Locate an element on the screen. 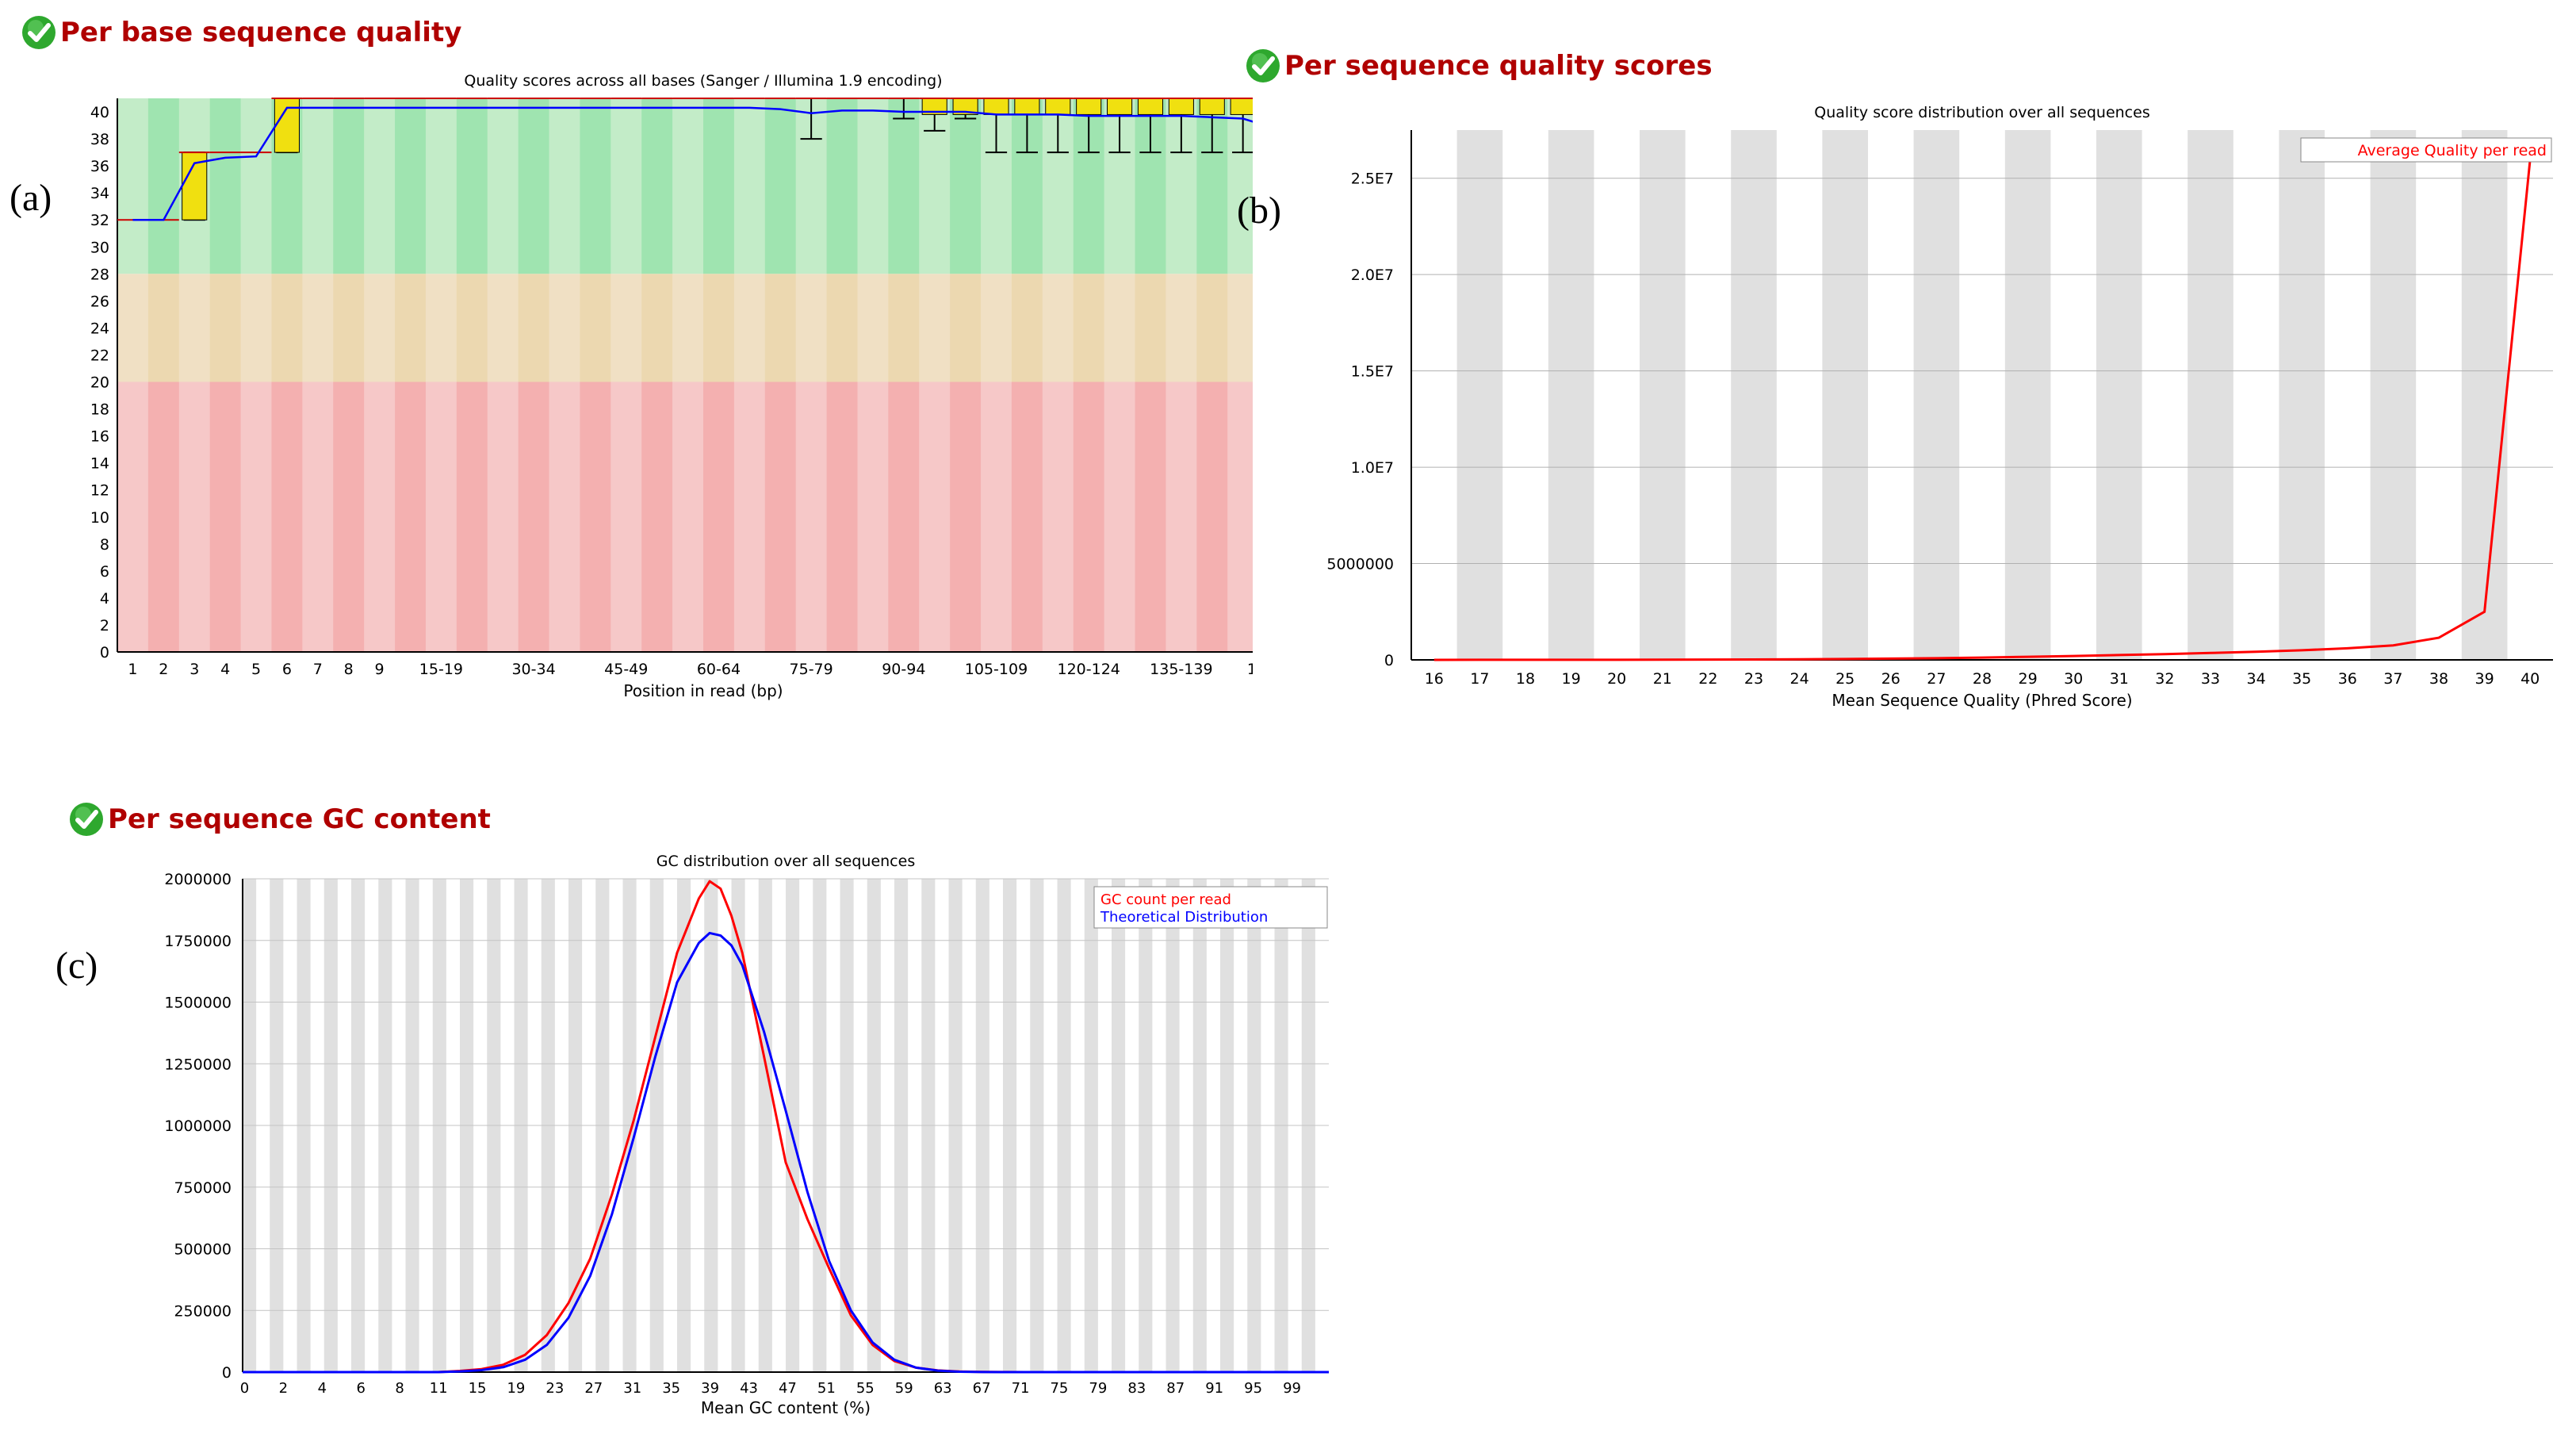 This screenshot has width=2576, height=1430. y-tick-label: 4 is located at coordinates (104, 599).